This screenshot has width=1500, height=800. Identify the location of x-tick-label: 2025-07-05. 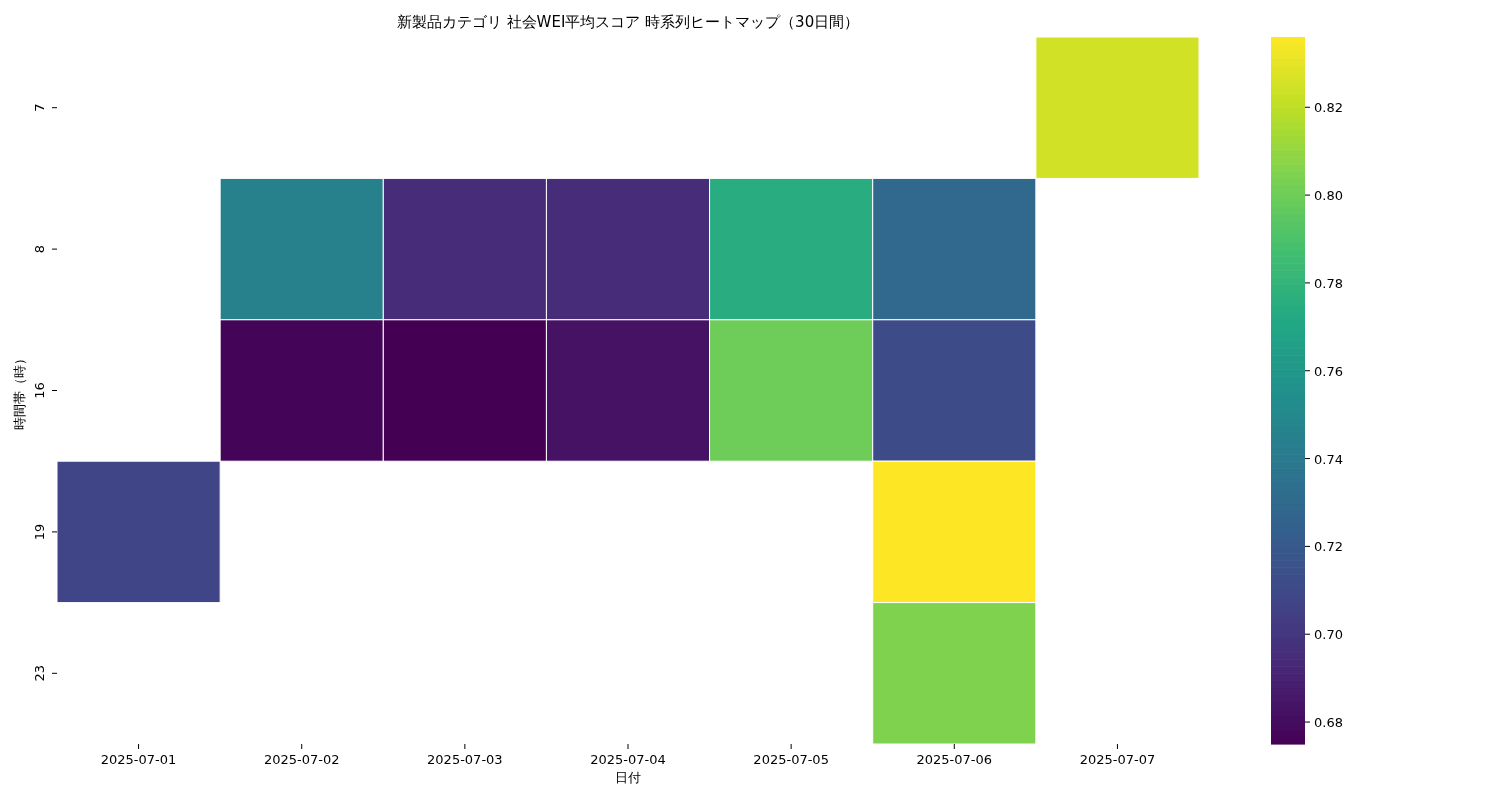
(791, 759).